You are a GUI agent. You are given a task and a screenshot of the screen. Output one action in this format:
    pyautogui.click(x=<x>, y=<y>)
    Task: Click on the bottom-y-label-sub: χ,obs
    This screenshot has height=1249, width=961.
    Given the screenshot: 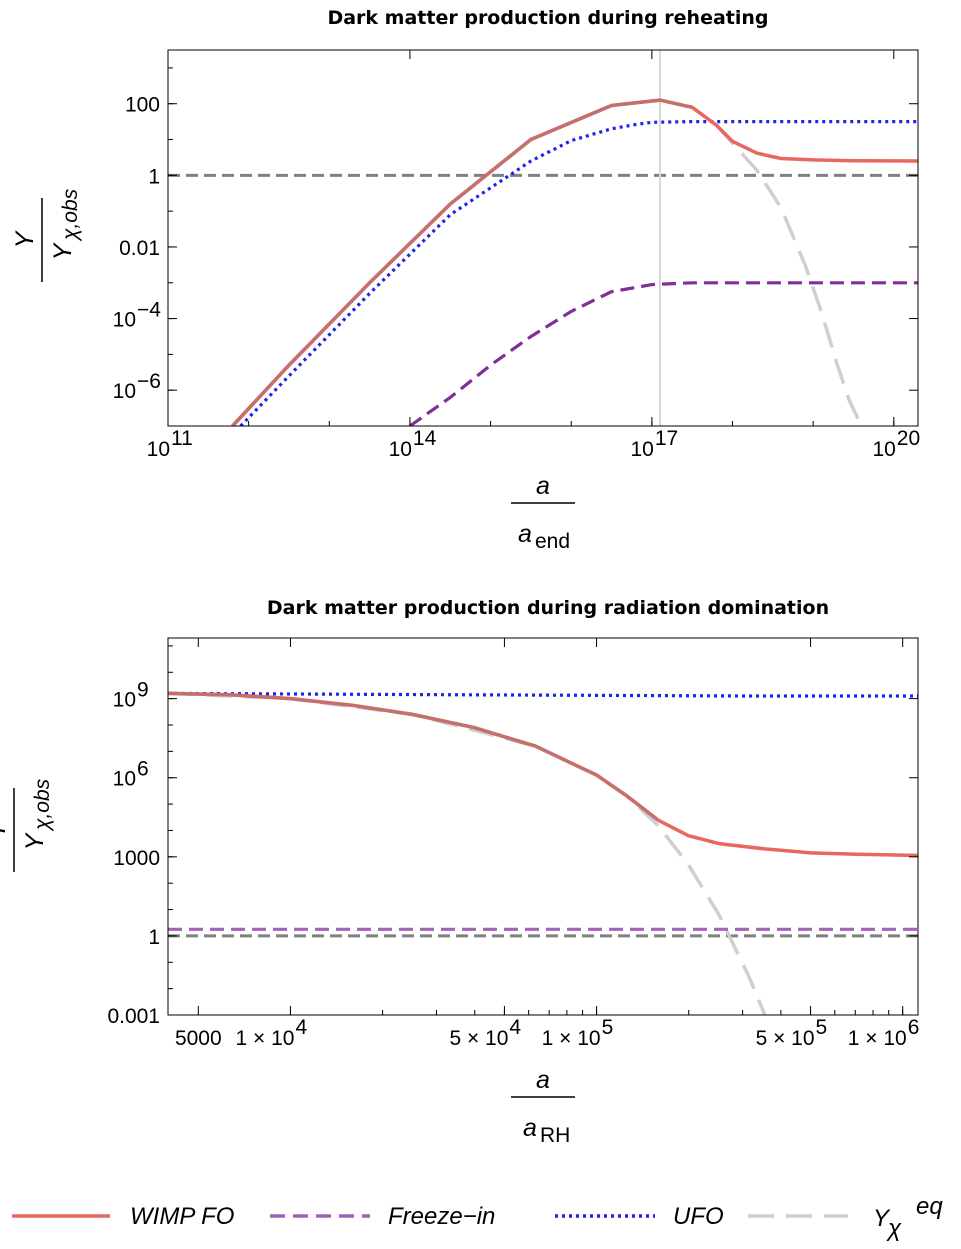 What is the action you would take?
    pyautogui.click(x=42, y=805)
    